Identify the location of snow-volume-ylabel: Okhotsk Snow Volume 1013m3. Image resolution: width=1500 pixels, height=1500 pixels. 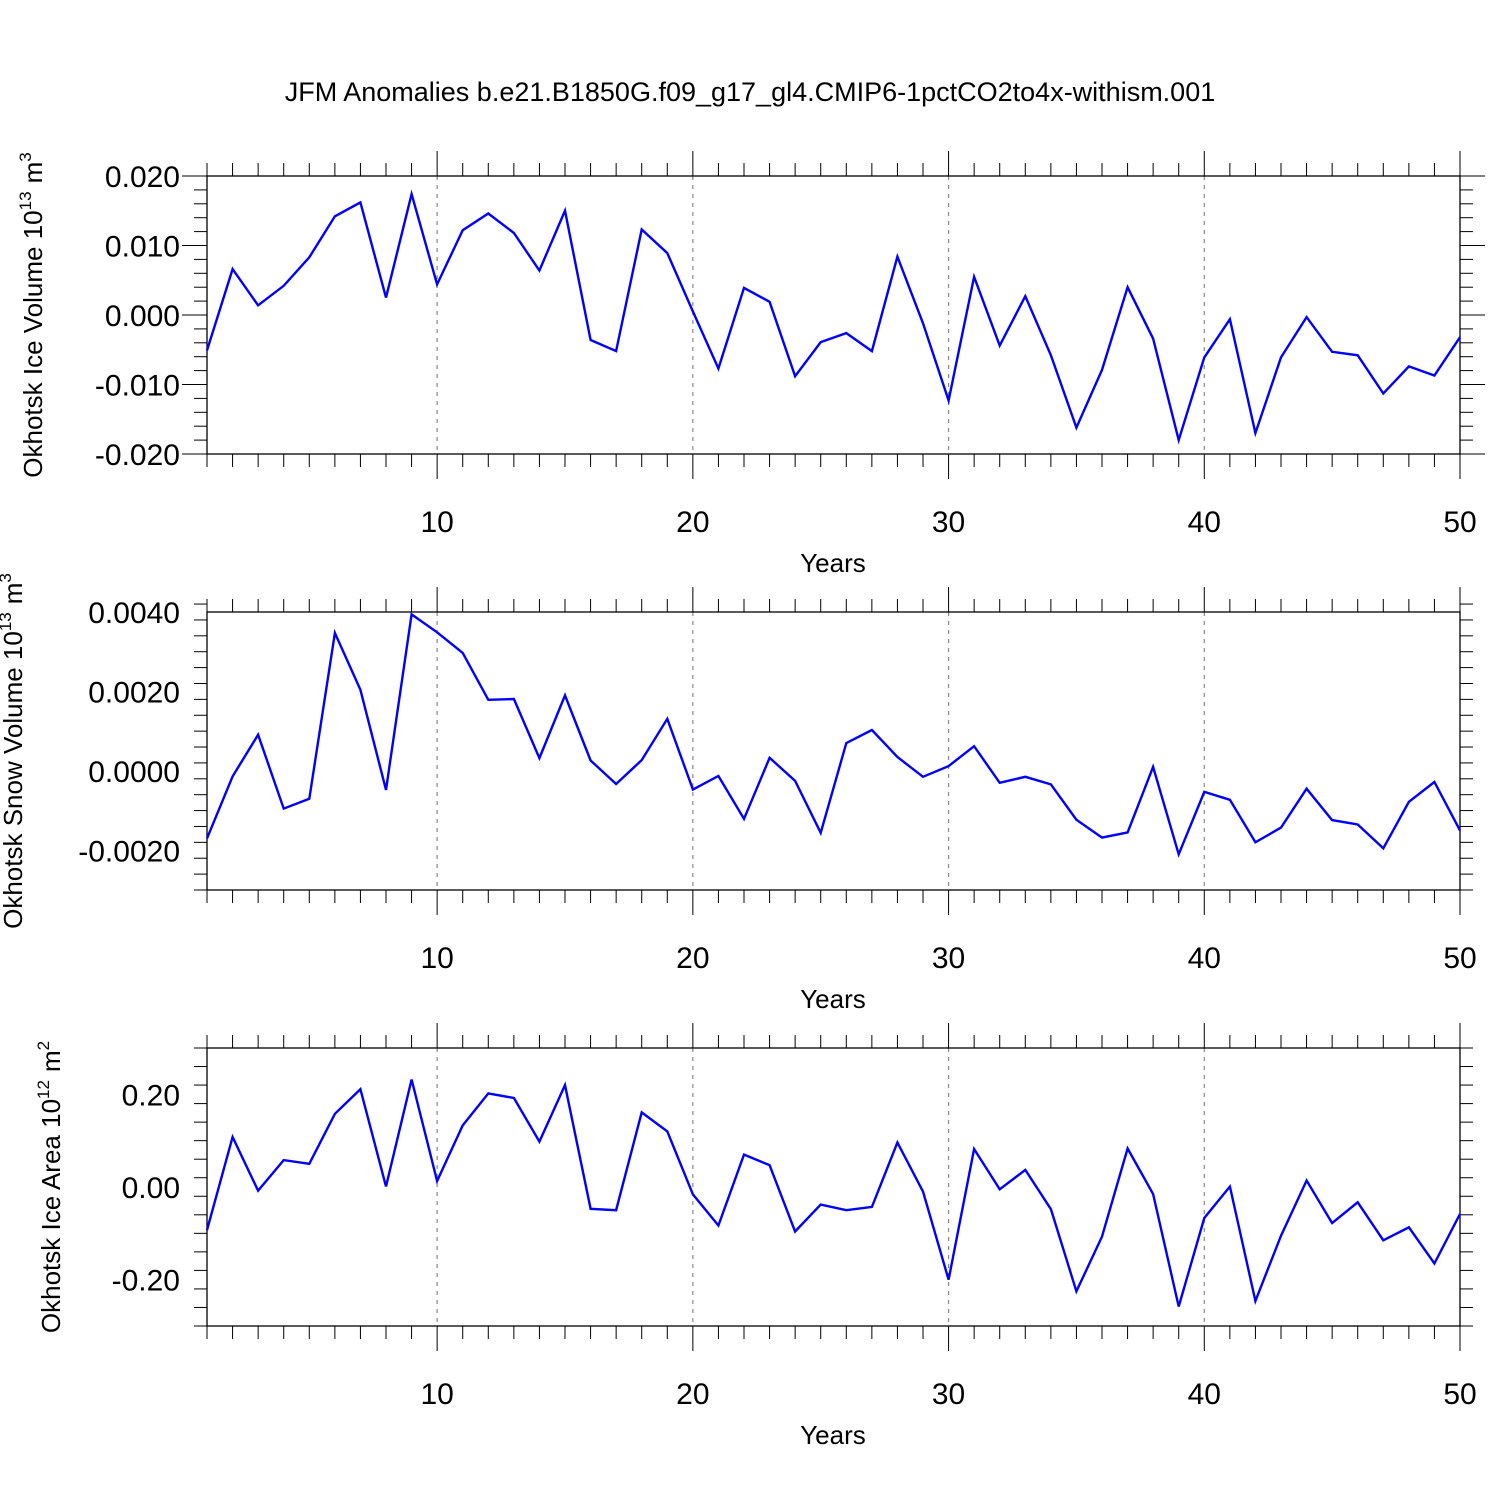
(14, 751).